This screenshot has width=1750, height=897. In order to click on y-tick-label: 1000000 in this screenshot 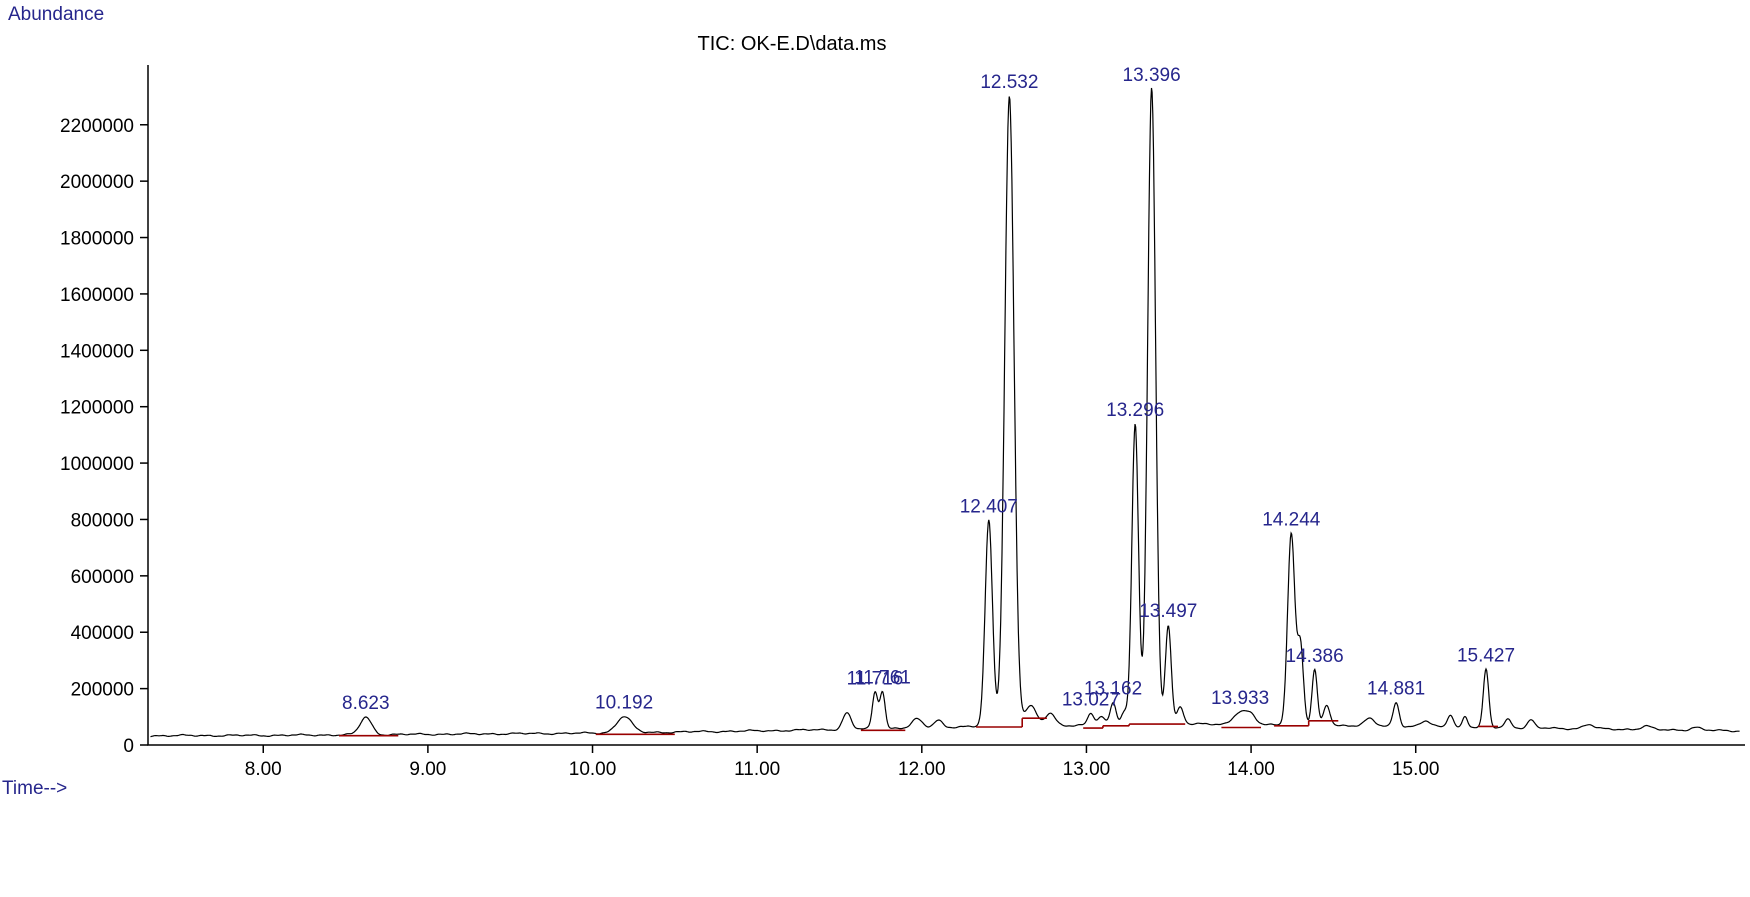, I will do `click(97, 464)`.